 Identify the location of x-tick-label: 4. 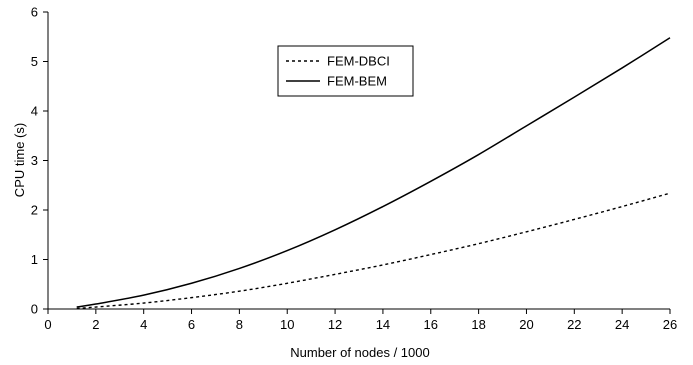
(143, 324).